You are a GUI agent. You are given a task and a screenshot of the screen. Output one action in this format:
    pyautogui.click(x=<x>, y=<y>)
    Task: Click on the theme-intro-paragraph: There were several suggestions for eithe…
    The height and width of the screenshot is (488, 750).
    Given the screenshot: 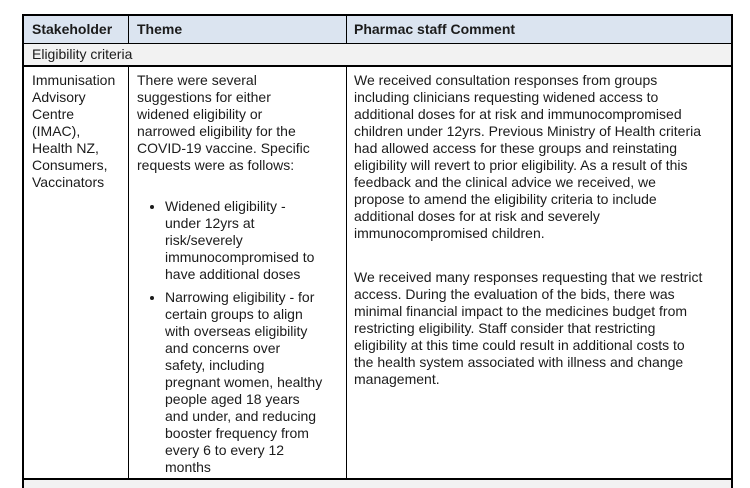 What is the action you would take?
    pyautogui.click(x=223, y=122)
    